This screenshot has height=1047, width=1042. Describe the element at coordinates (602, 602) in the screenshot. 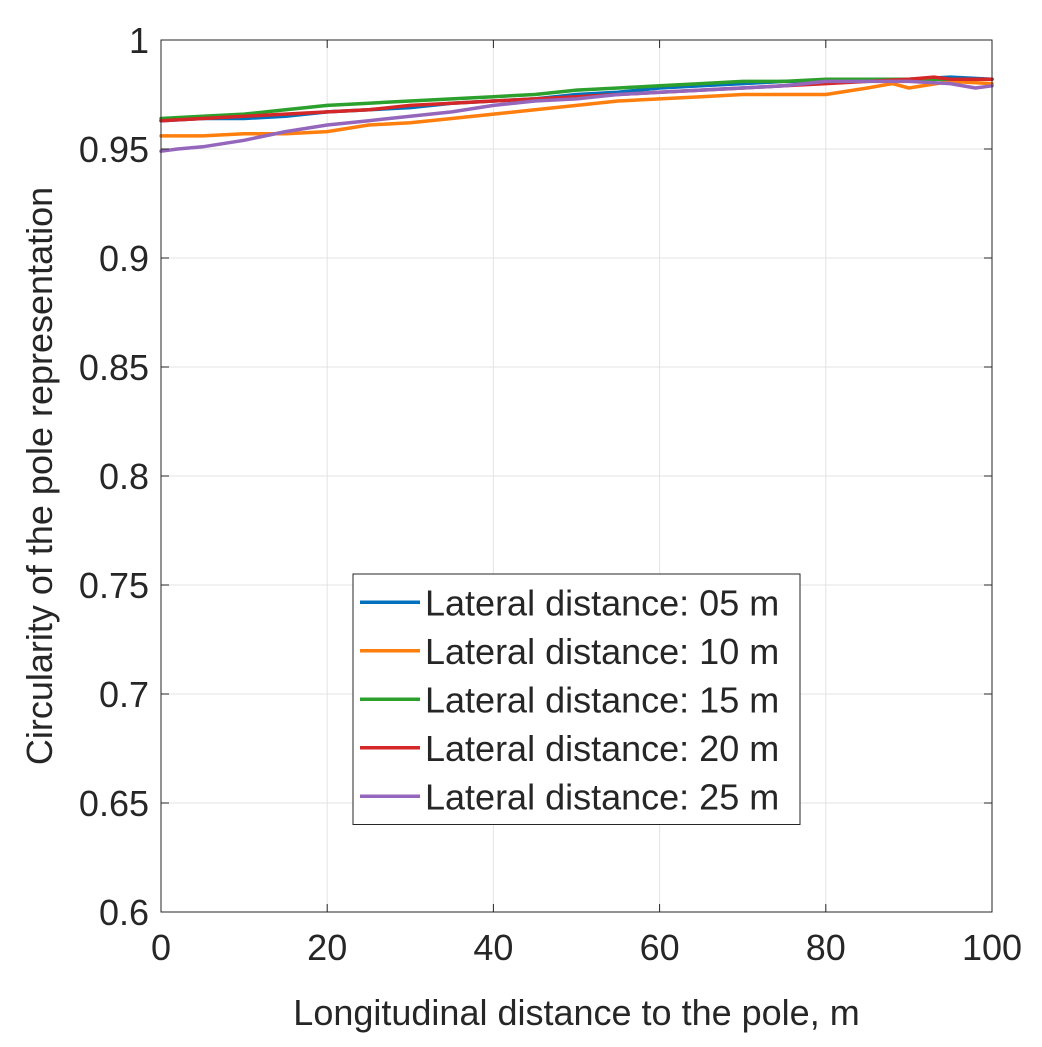

I see `legend-entry: Lateral distance: 05 m` at that location.